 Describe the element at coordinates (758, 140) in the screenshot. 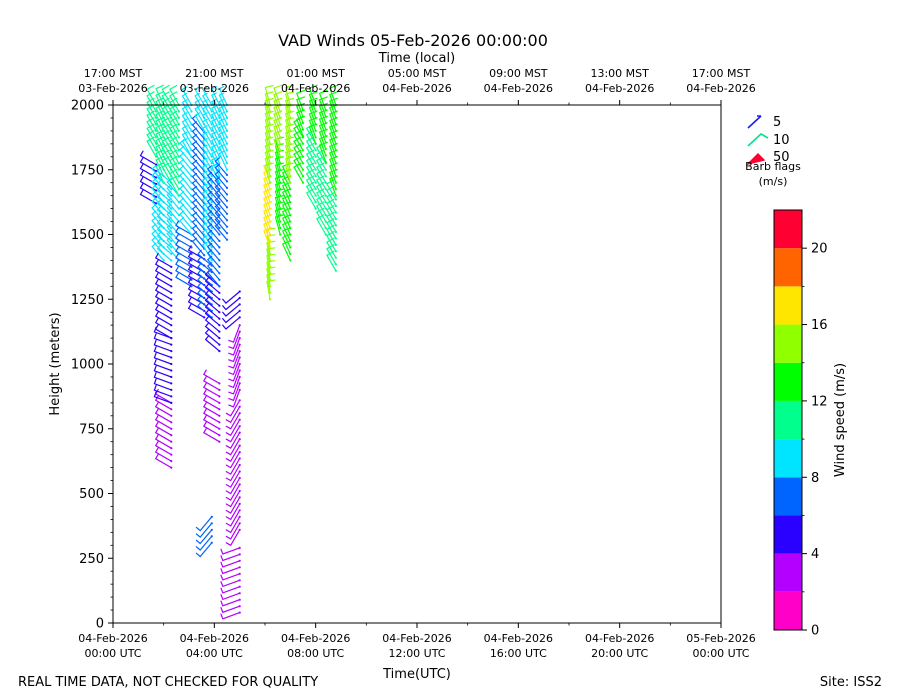

I see `legend-barb-10-icon` at that location.